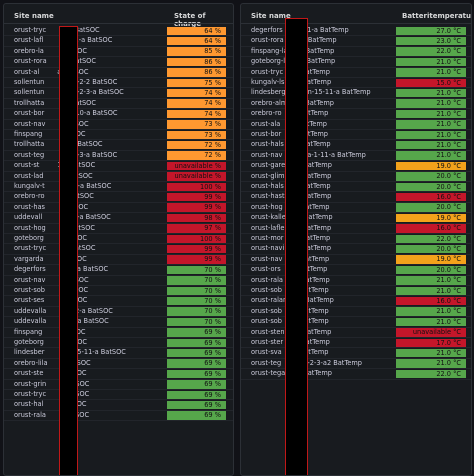 This screenshot has width=474, height=476. I want to click on site-name-cell: orust-rora a BatTemp, so click(322, 40).